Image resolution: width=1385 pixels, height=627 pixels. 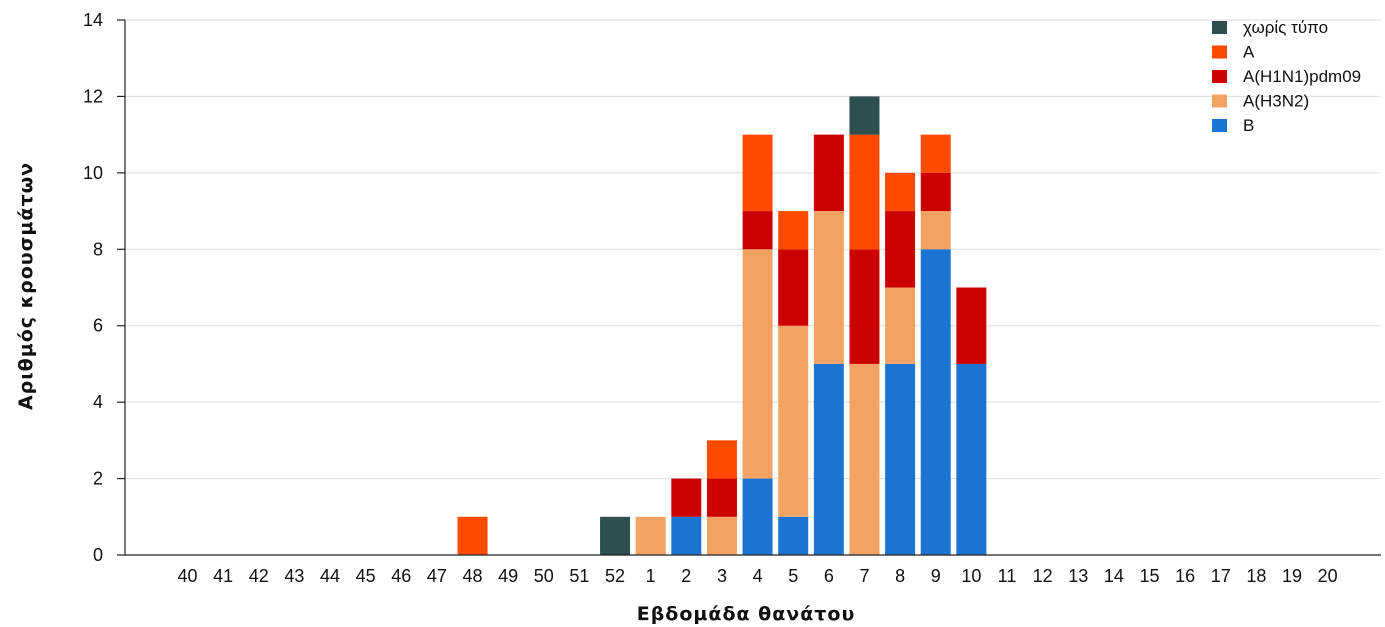 I want to click on x-tick-label: 2, so click(x=686, y=576).